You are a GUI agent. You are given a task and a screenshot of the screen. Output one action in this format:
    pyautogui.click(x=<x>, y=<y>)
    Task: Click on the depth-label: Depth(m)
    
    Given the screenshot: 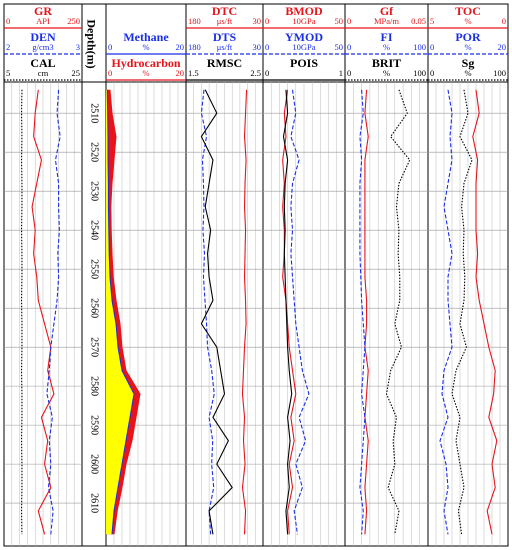 What is the action you would take?
    pyautogui.click(x=91, y=43)
    